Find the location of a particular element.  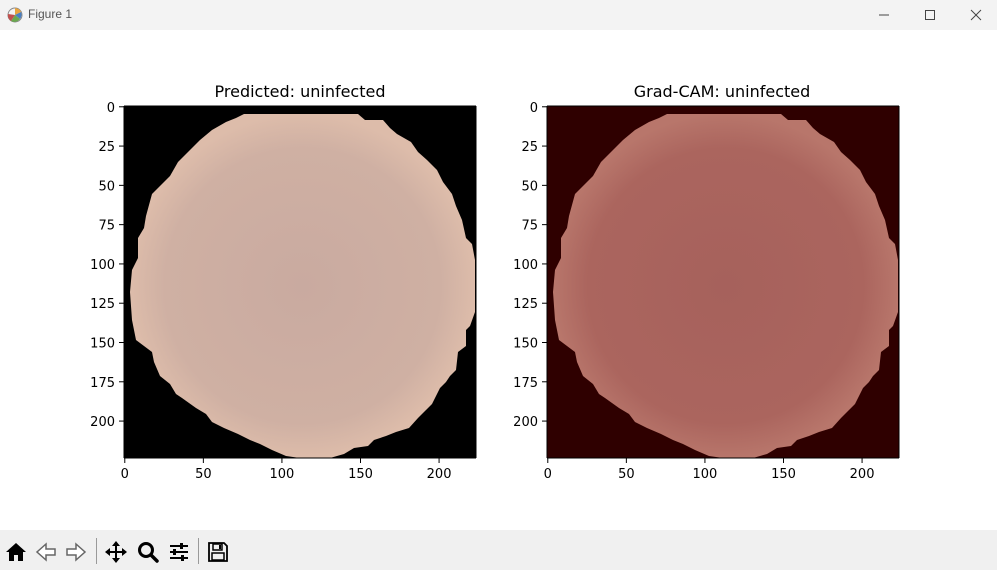

close-icon is located at coordinates (976, 15).